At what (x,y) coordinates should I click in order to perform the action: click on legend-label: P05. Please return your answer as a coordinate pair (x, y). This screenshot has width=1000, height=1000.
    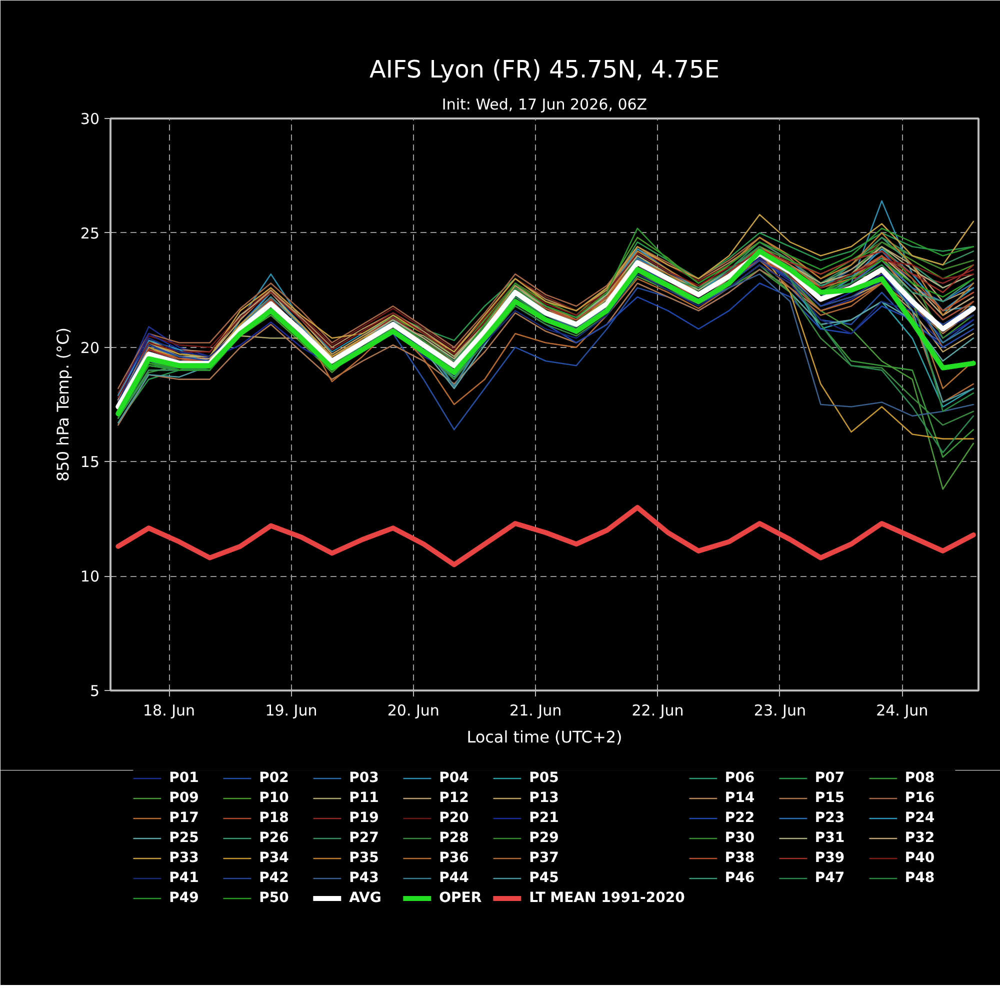
    Looking at the image, I should click on (544, 778).